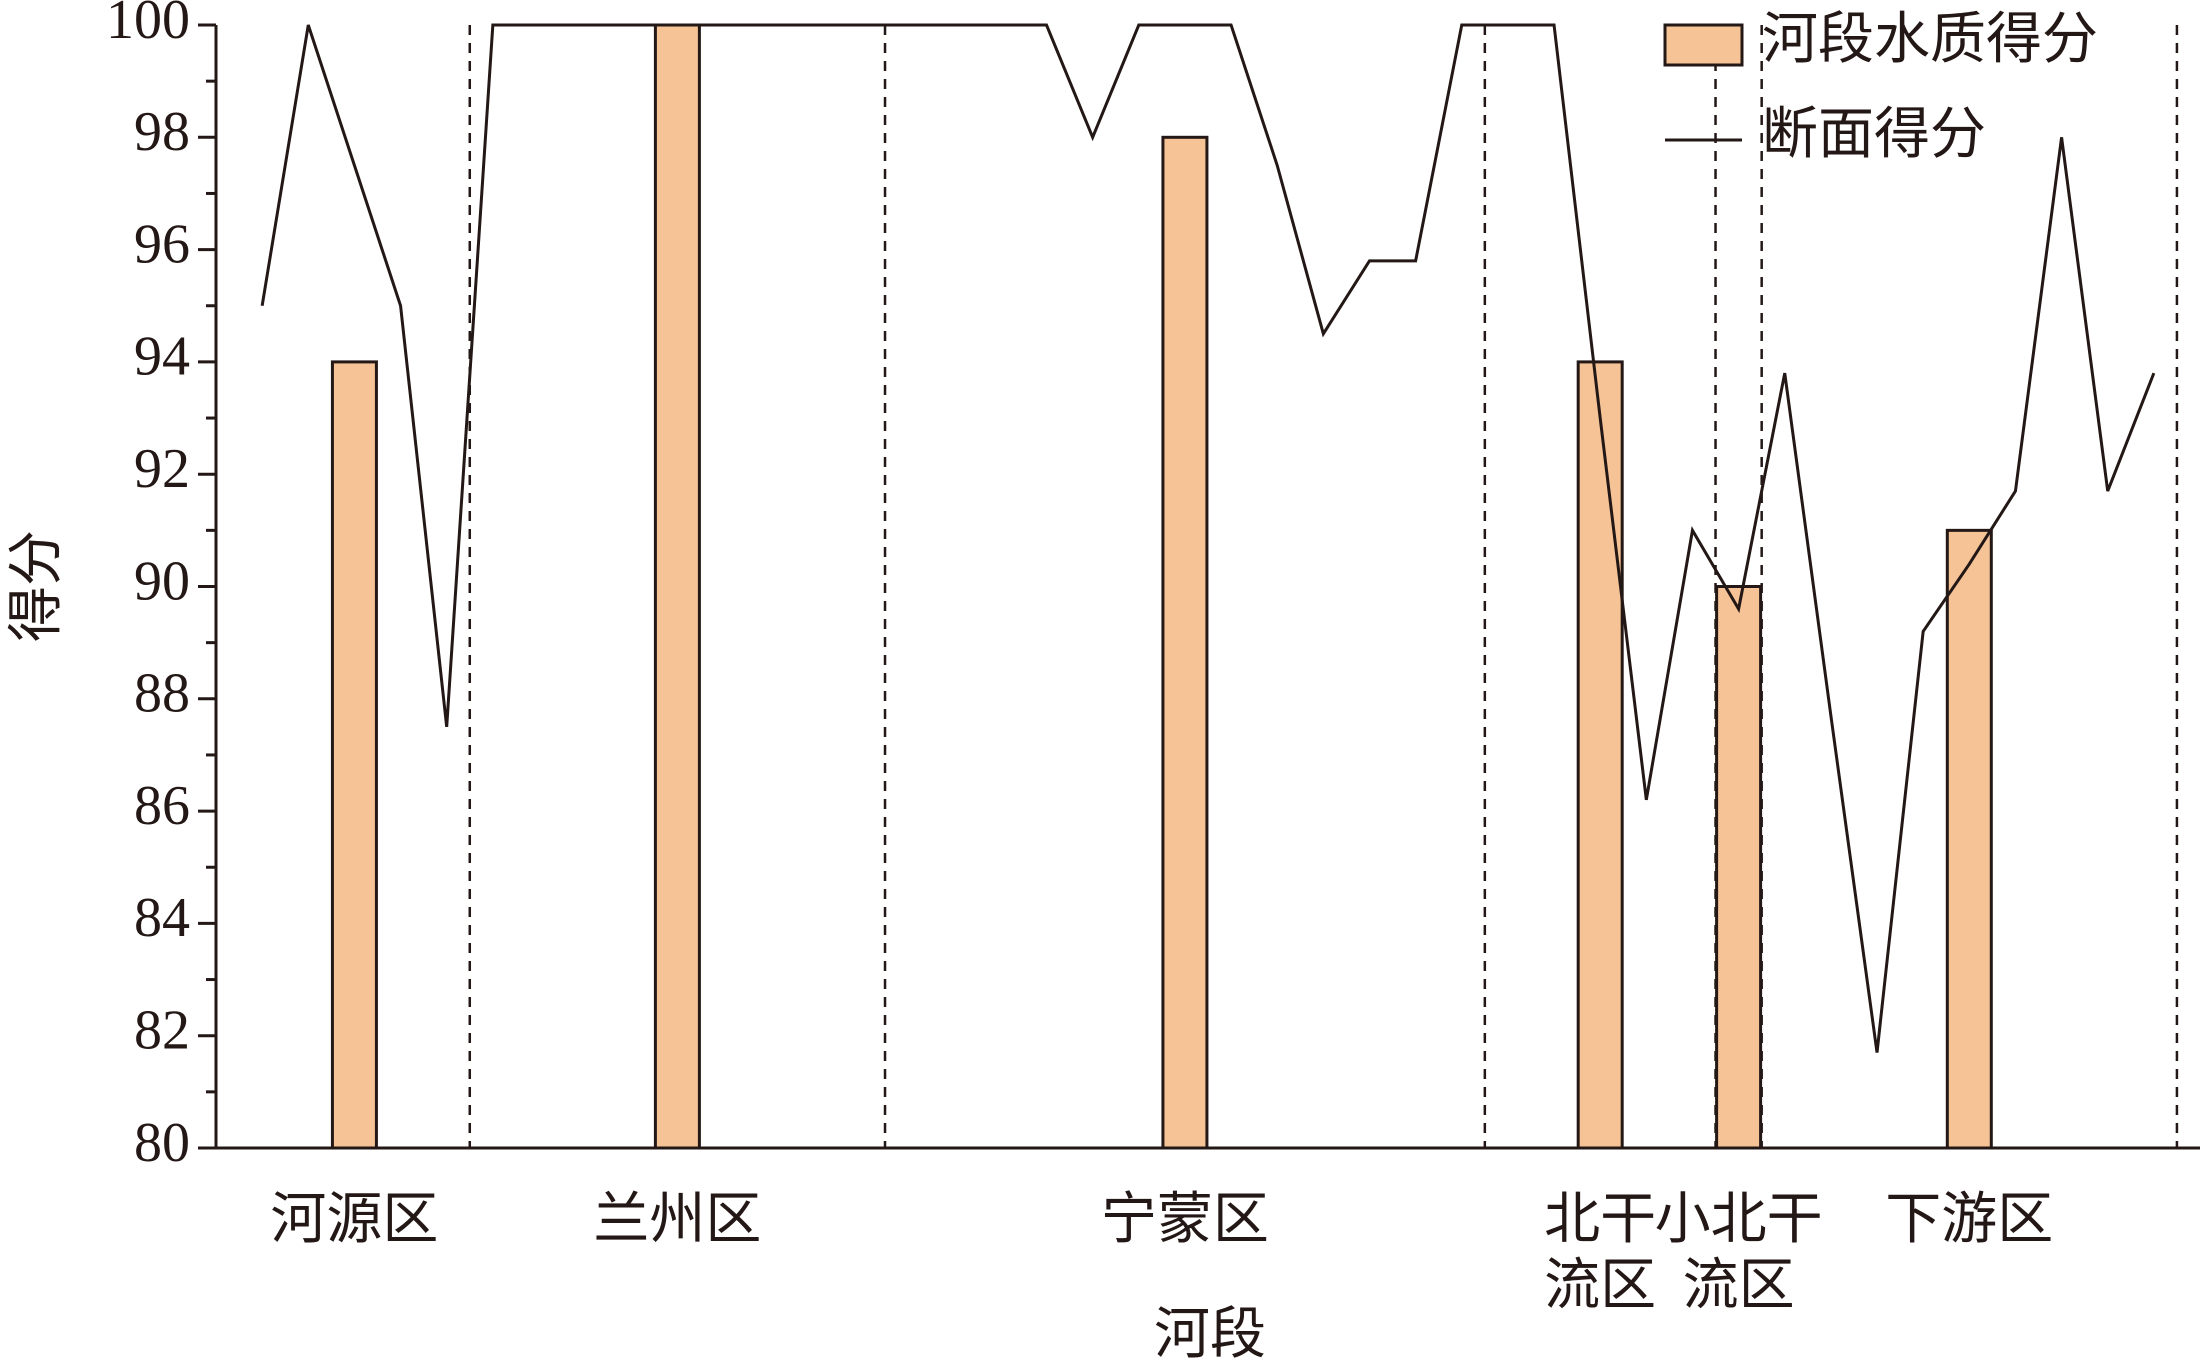  I want to click on y-tick-label: 90, so click(162, 581).